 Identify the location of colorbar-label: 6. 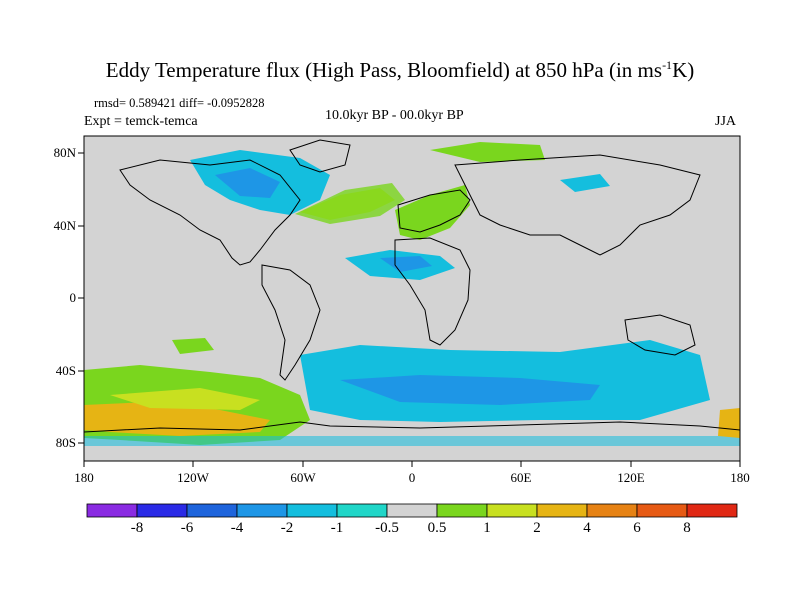
(637, 528).